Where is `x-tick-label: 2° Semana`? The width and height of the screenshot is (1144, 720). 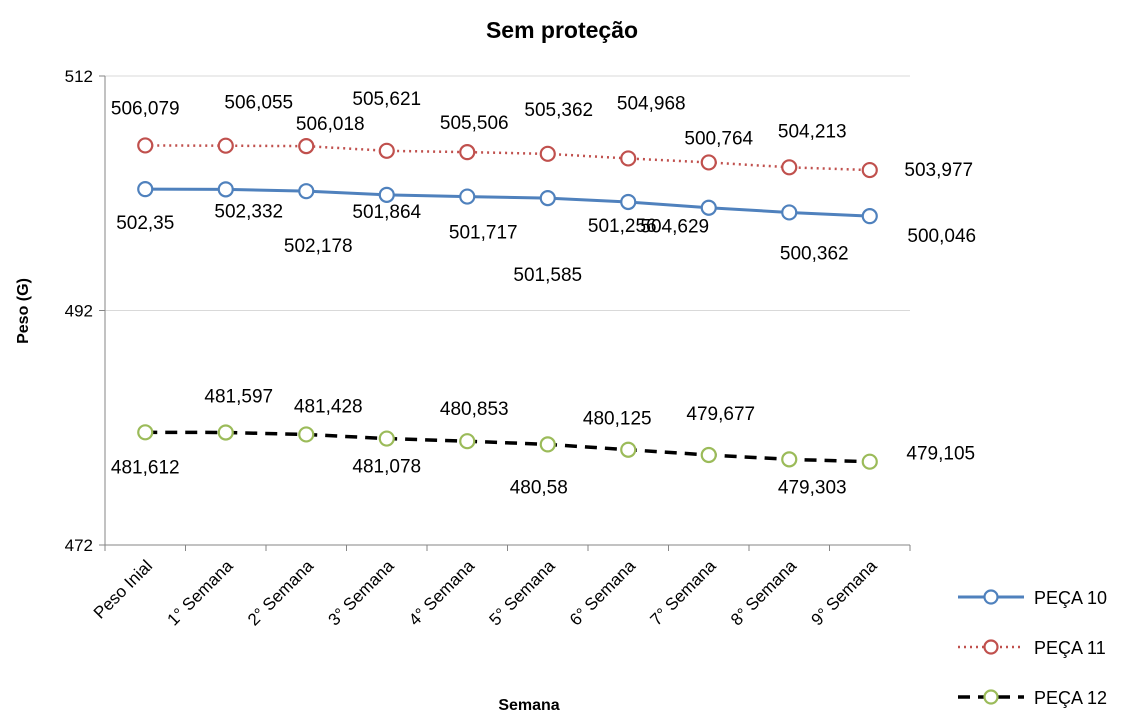
x-tick-label: 2° Semana is located at coordinates (280, 592).